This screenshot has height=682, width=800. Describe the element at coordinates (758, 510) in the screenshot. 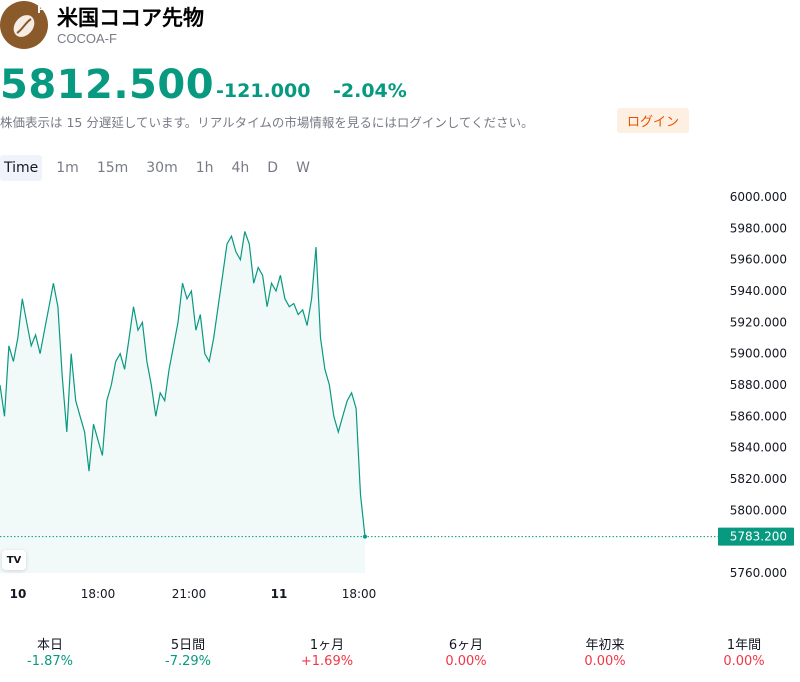

I see `y-tick-label: 5800.000` at that location.